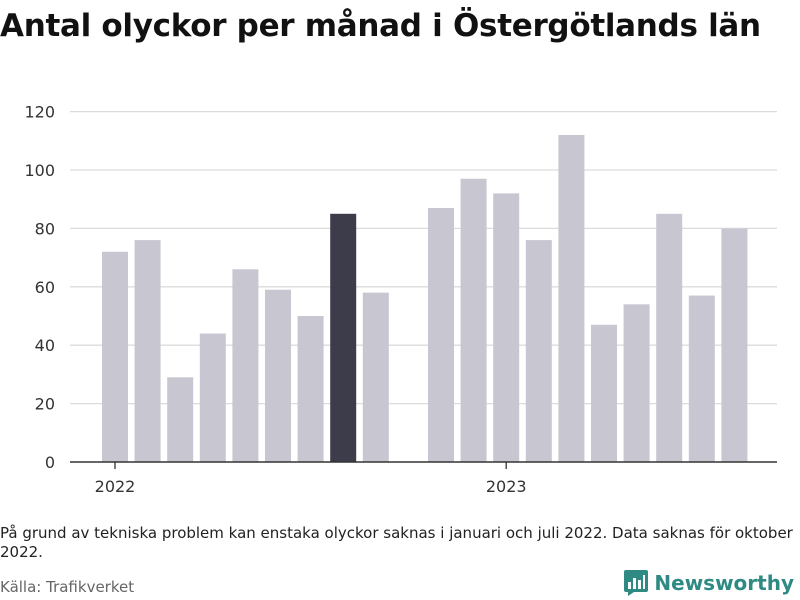  I want to click on y-tick-label: 0, so click(50, 462).